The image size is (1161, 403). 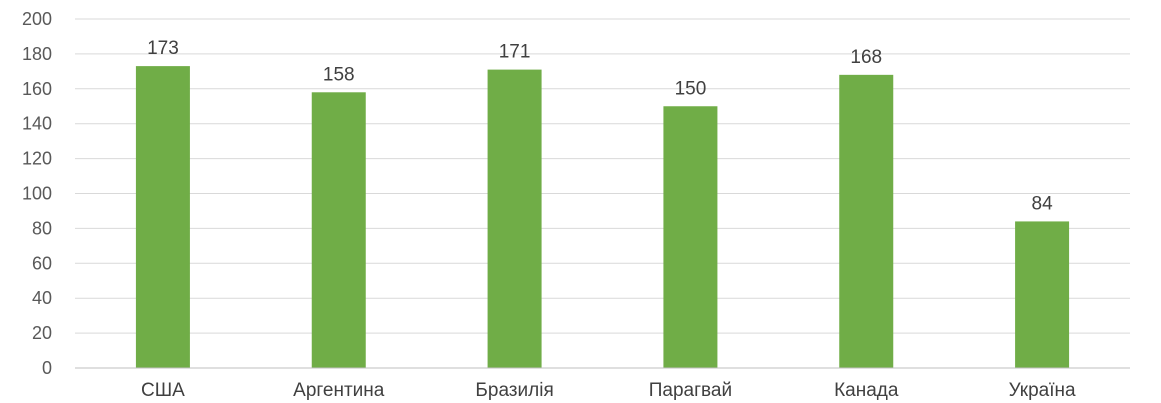 I want to click on y-tick-label: 200, so click(x=37, y=19).